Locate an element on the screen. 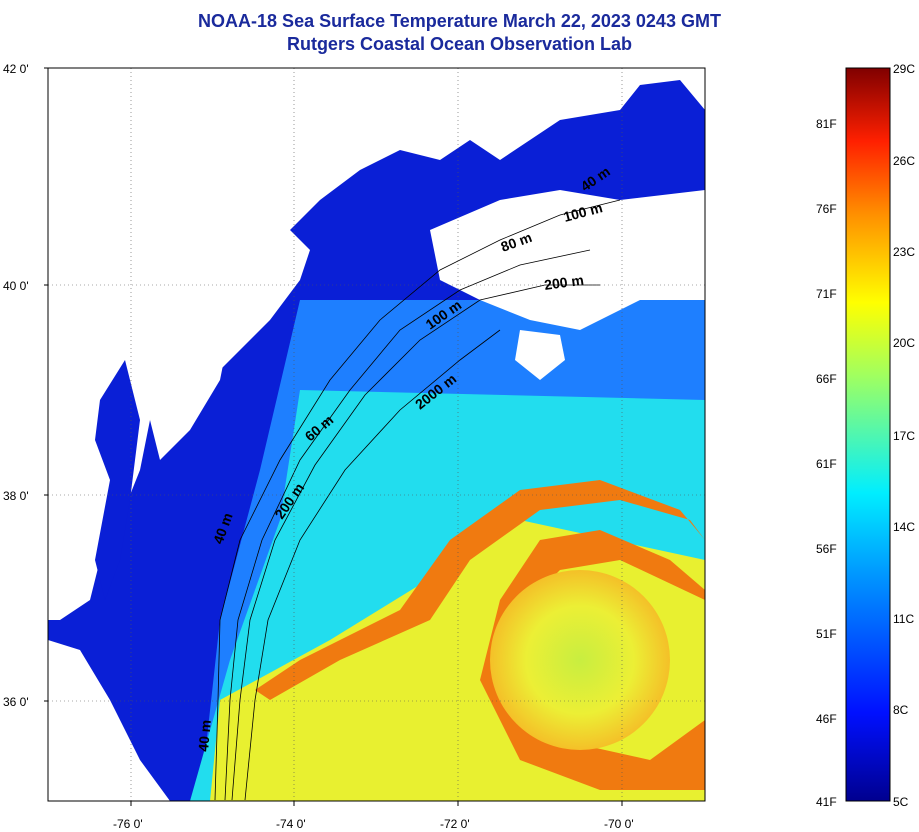  colorbar-f-label: 41F is located at coordinates (826, 802).